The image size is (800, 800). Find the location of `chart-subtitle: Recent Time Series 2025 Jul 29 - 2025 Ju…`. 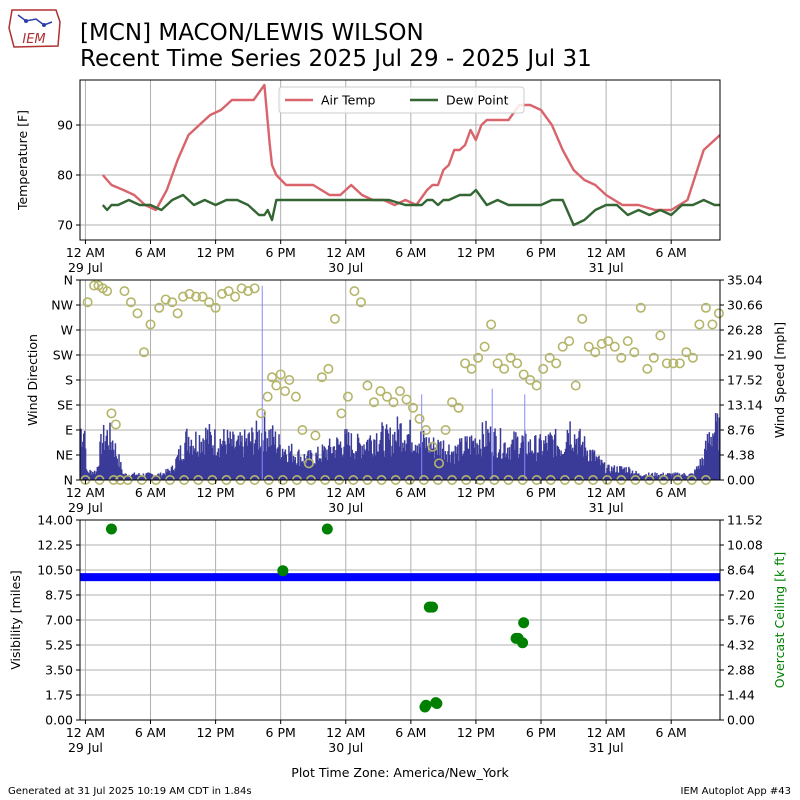

chart-subtitle: Recent Time Series 2025 Jul 29 - 2025 Ju… is located at coordinates (336, 59).